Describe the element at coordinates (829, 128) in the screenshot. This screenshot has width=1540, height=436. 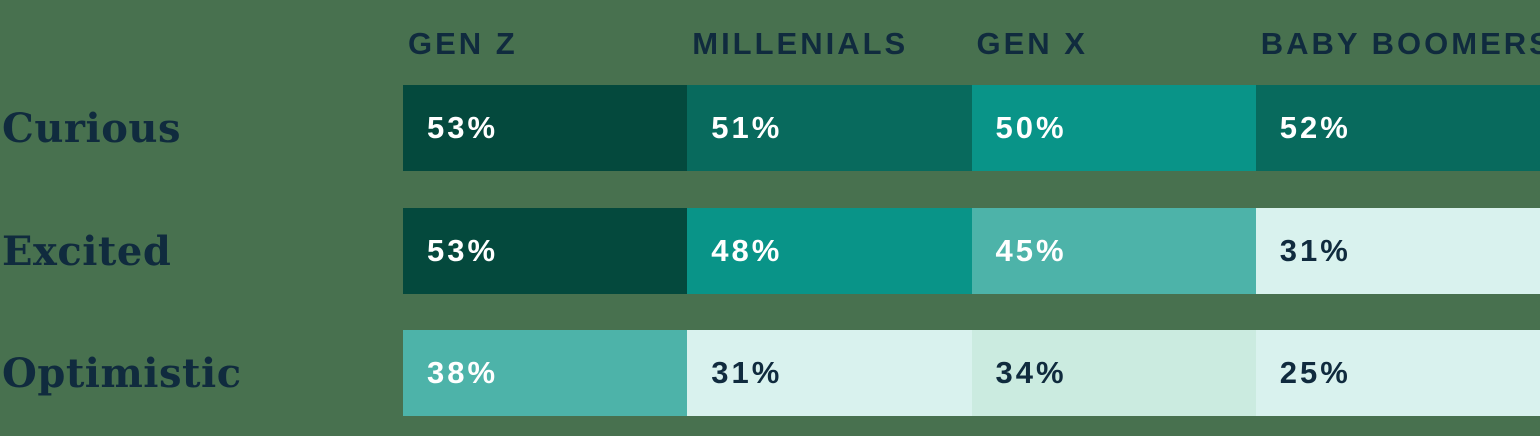
I see `heatmap-cell-curious-millenials: 51%` at that location.